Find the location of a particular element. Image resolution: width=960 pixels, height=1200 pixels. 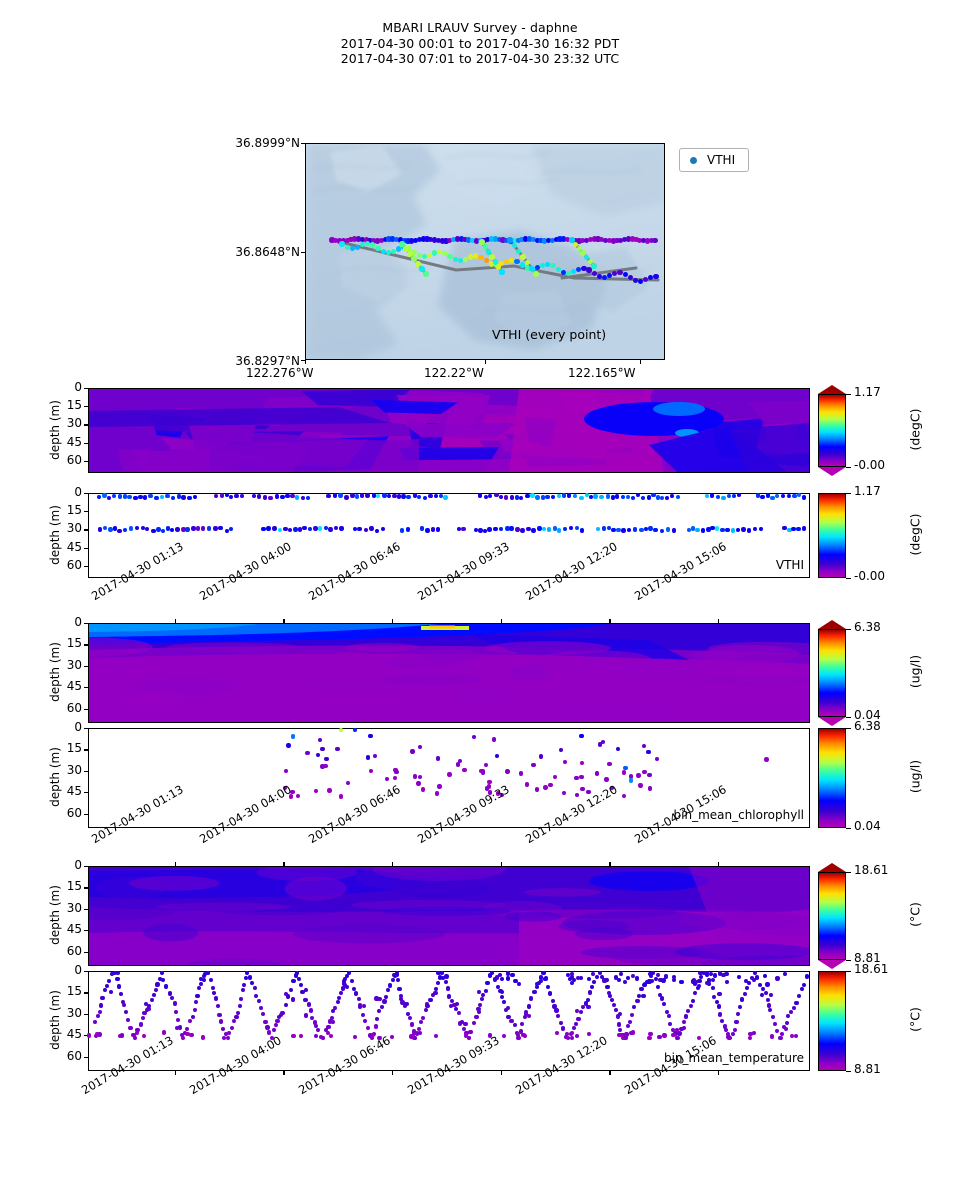

panel-vthi-scatter is located at coordinates (449, 535).